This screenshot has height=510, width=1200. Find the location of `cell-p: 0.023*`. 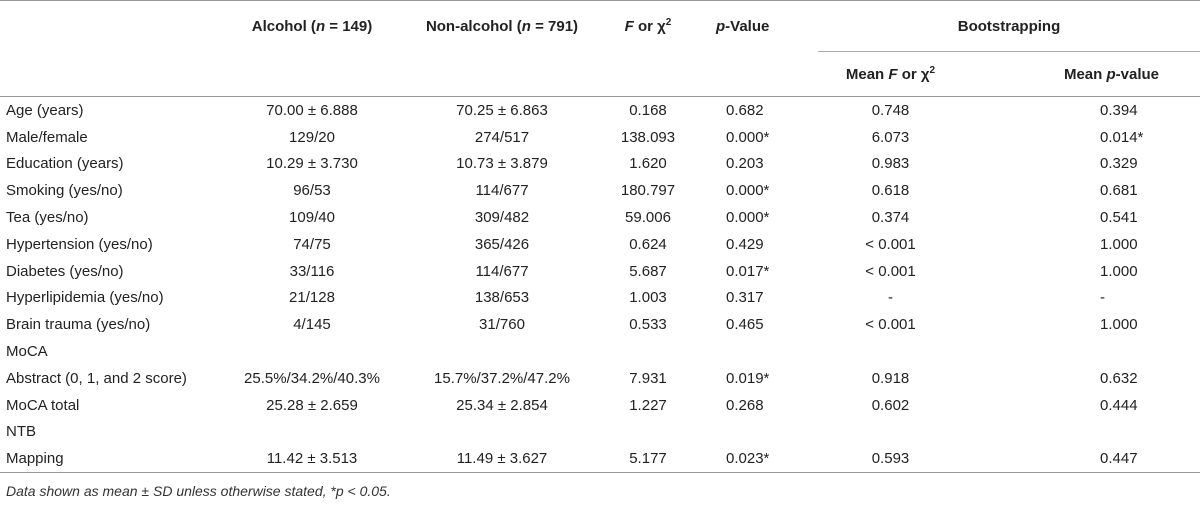

cell-p: 0.023* is located at coordinates (748, 459).